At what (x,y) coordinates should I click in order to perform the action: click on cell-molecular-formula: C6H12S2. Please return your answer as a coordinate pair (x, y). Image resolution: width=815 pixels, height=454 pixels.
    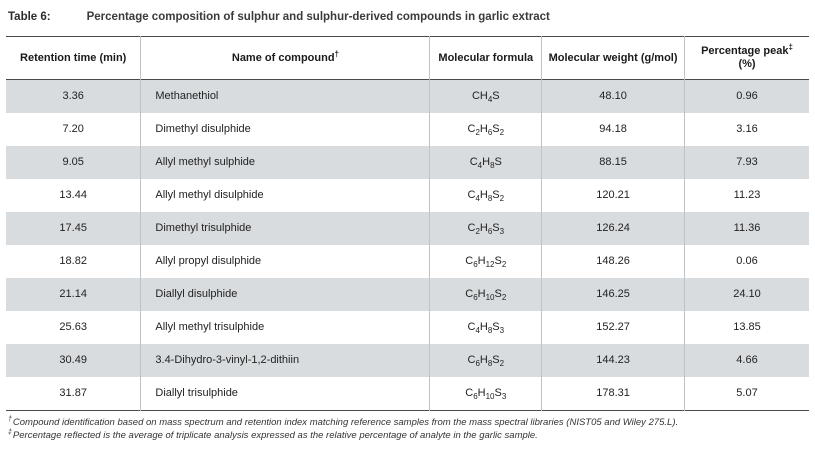
    Looking at the image, I should click on (486, 261).